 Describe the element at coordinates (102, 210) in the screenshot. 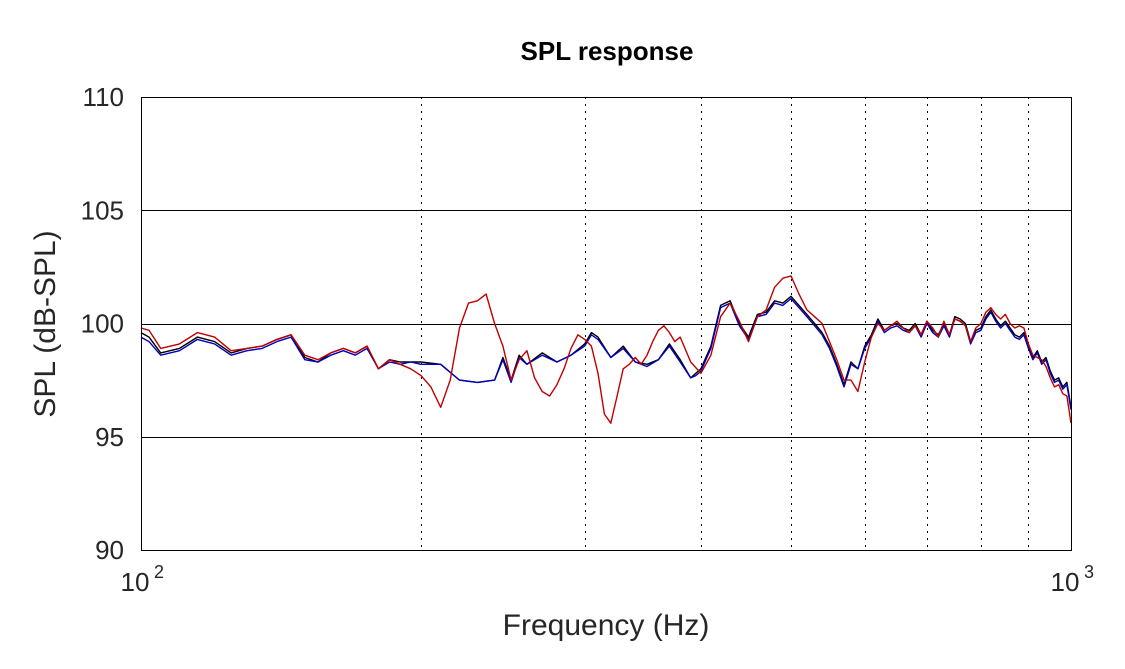

I see `y-tick-label: 105` at that location.